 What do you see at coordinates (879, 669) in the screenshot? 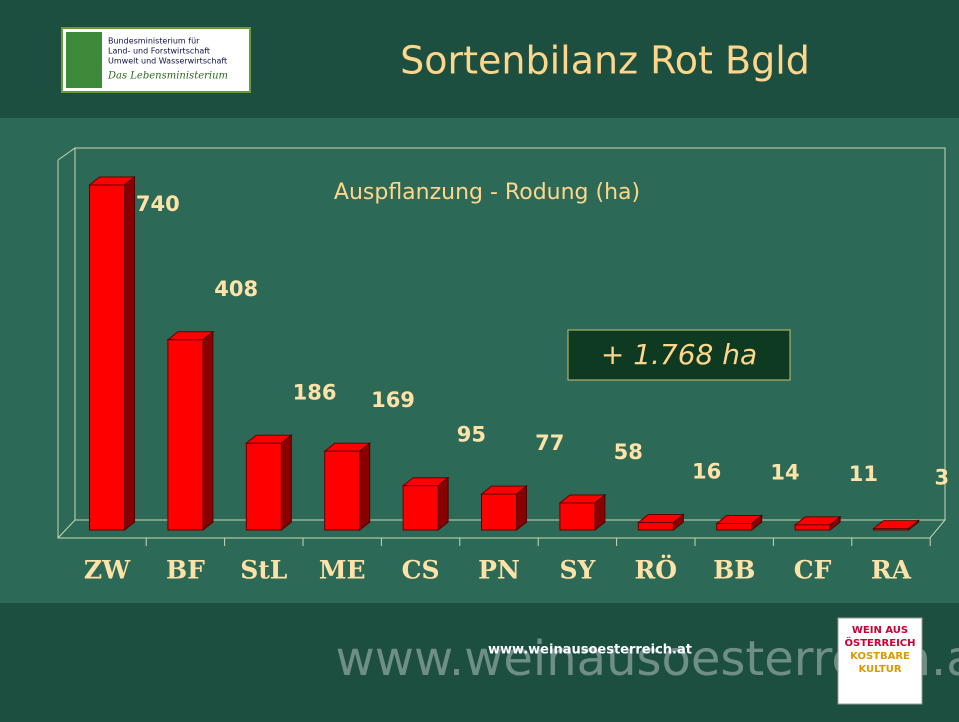
I see `badge-line: KULTUR` at bounding box center [879, 669].